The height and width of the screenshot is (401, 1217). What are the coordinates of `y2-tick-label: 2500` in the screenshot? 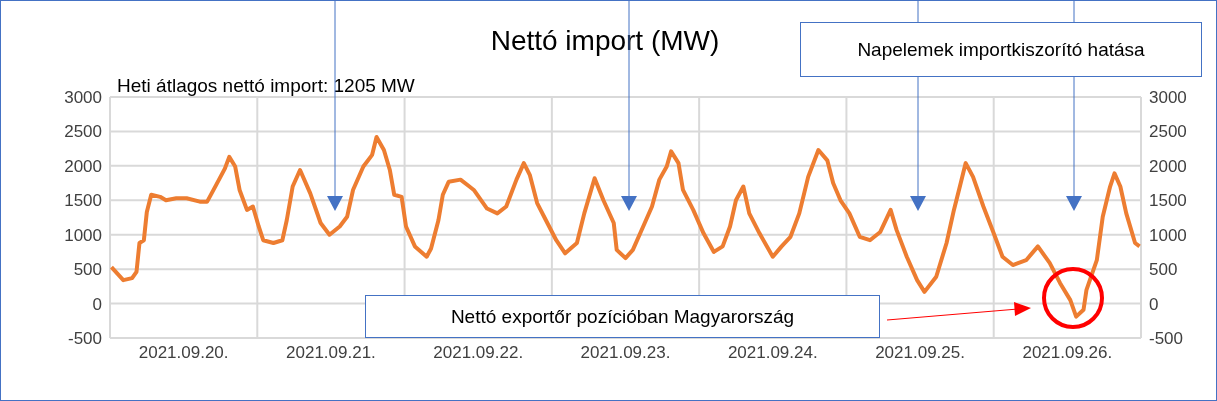 It's located at (1168, 132).